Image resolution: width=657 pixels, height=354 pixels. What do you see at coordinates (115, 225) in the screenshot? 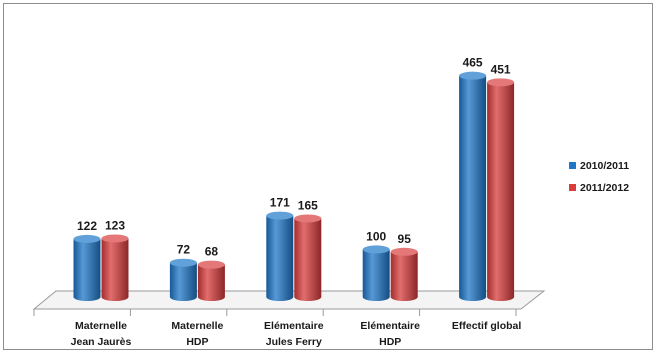
I see `data-label: 123` at bounding box center [115, 225].